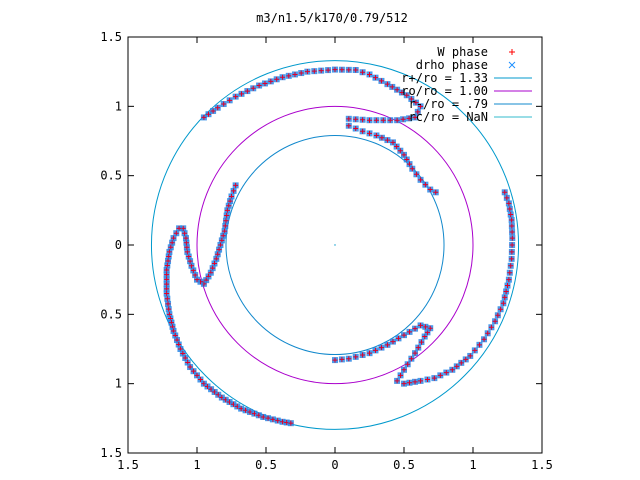  I want to click on x-tick-label: 1, so click(196, 465).